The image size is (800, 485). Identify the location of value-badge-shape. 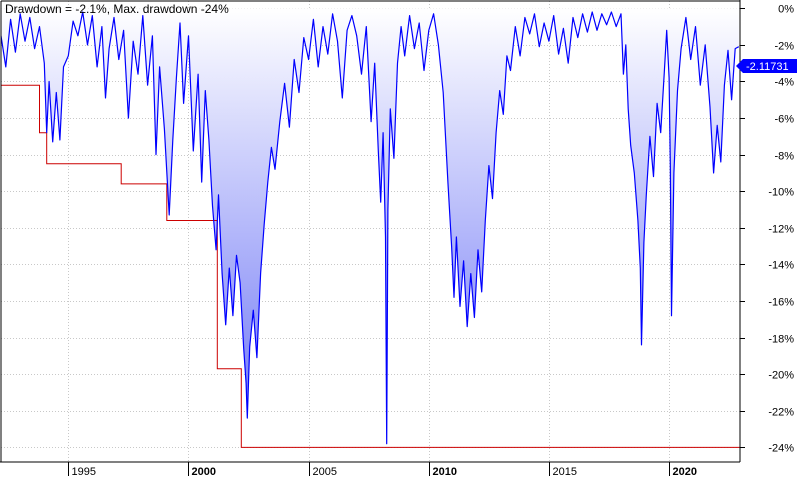
(766, 66).